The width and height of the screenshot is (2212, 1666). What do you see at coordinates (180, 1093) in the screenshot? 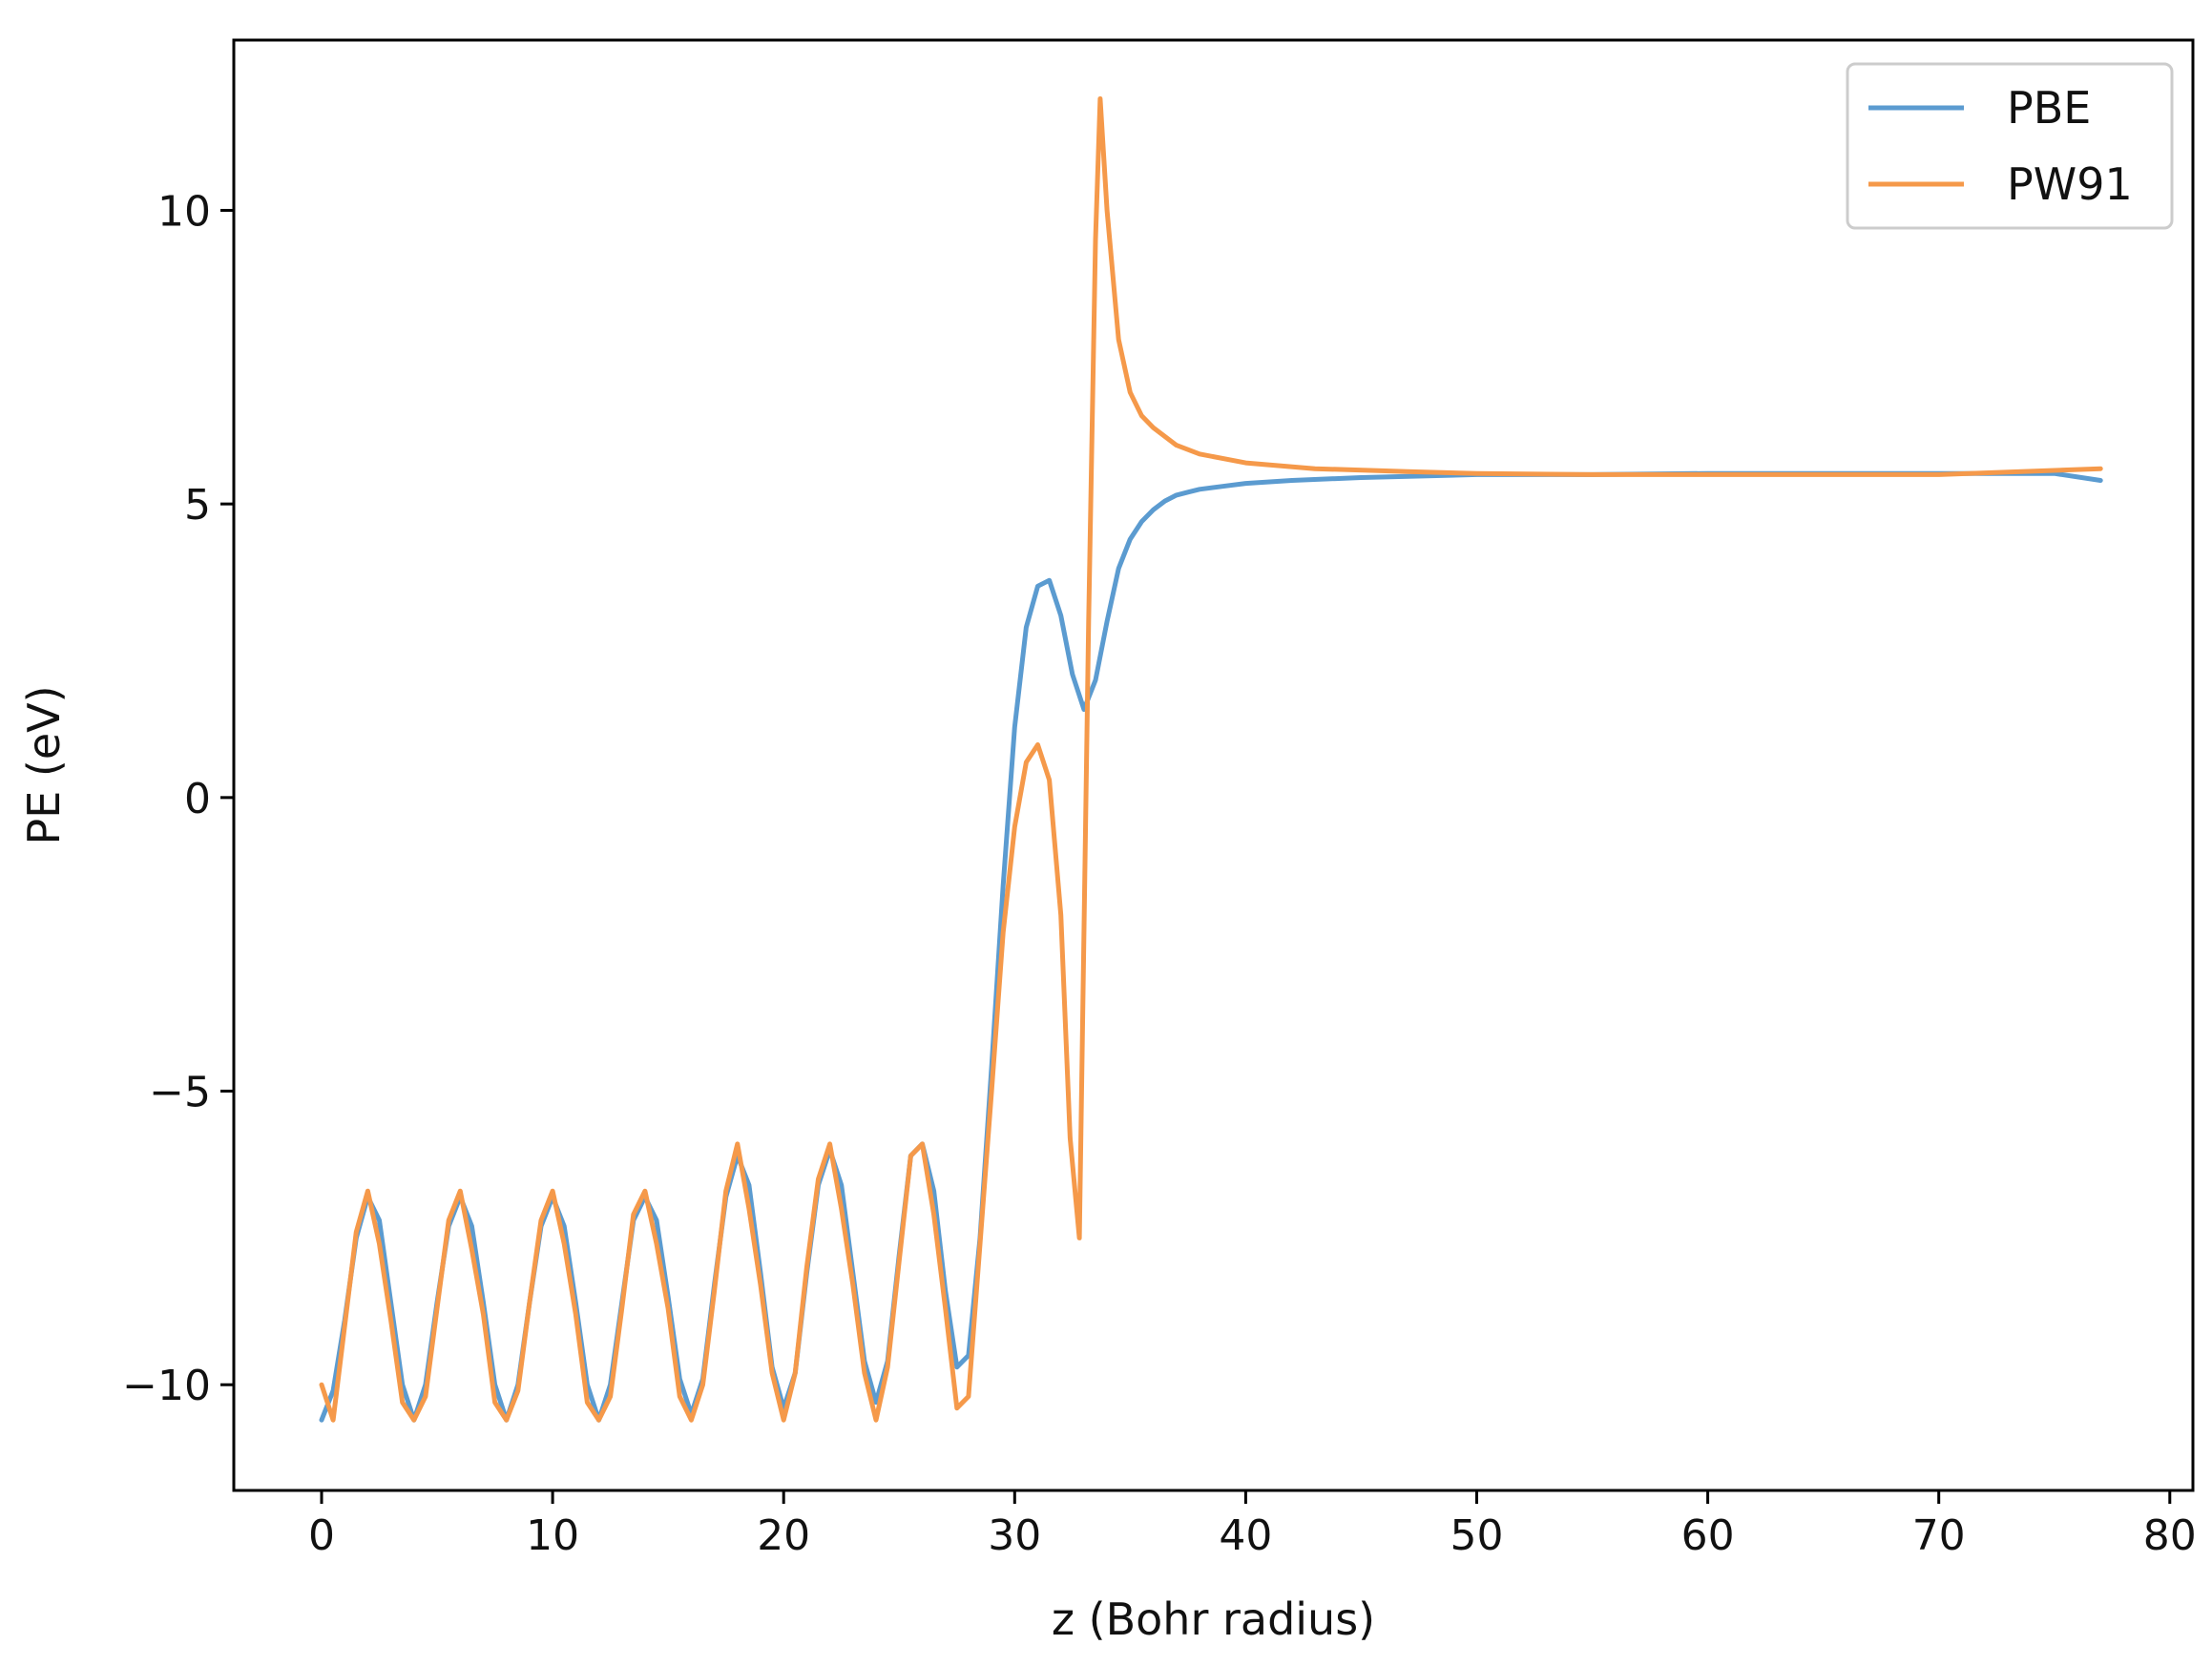
I see `y-tick-label: −5` at bounding box center [180, 1093].